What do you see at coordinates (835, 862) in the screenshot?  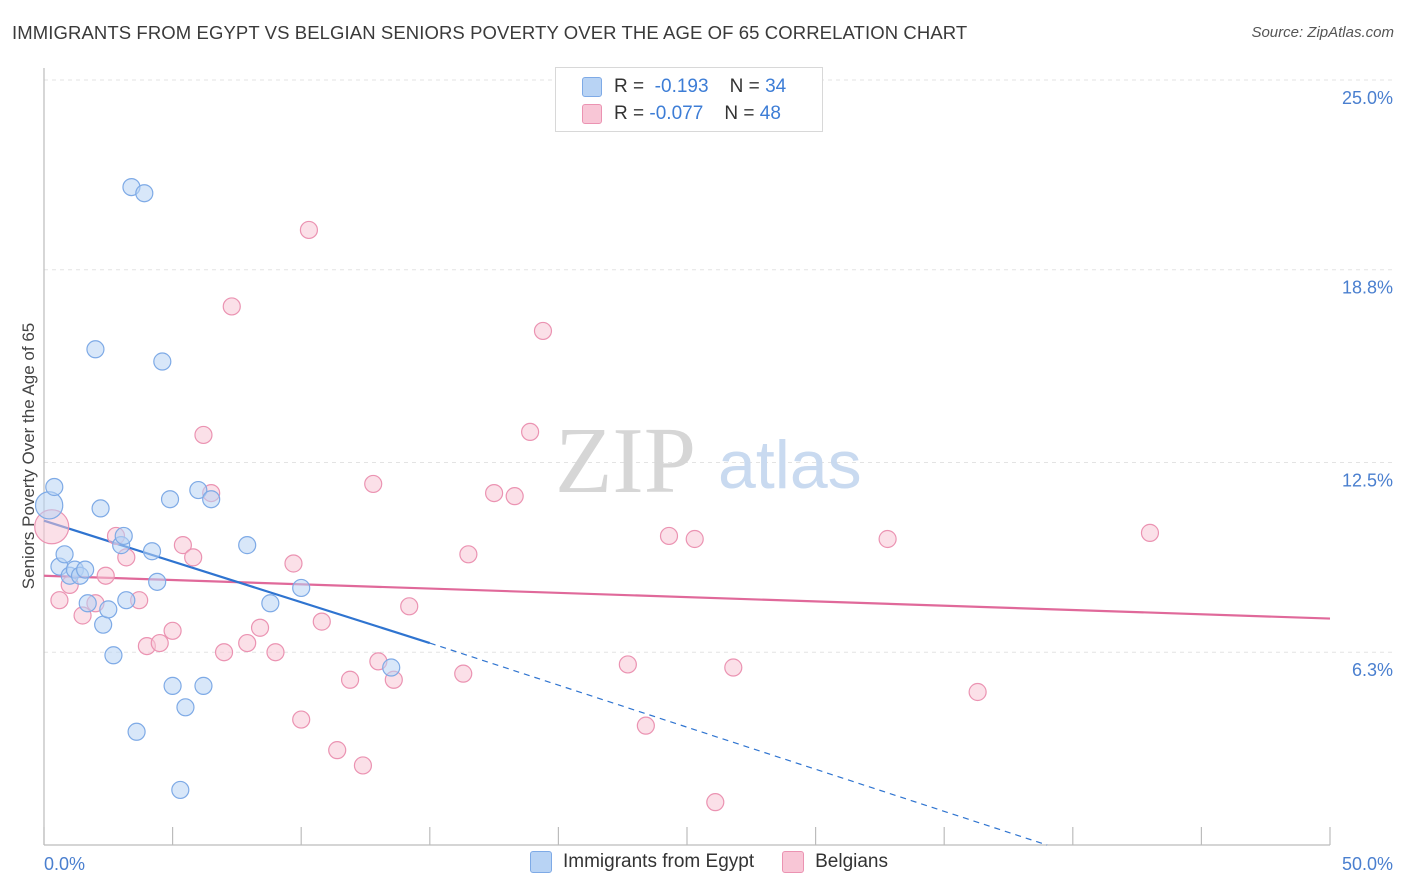 I see `series-legend-belgians: Belgians` at bounding box center [835, 862].